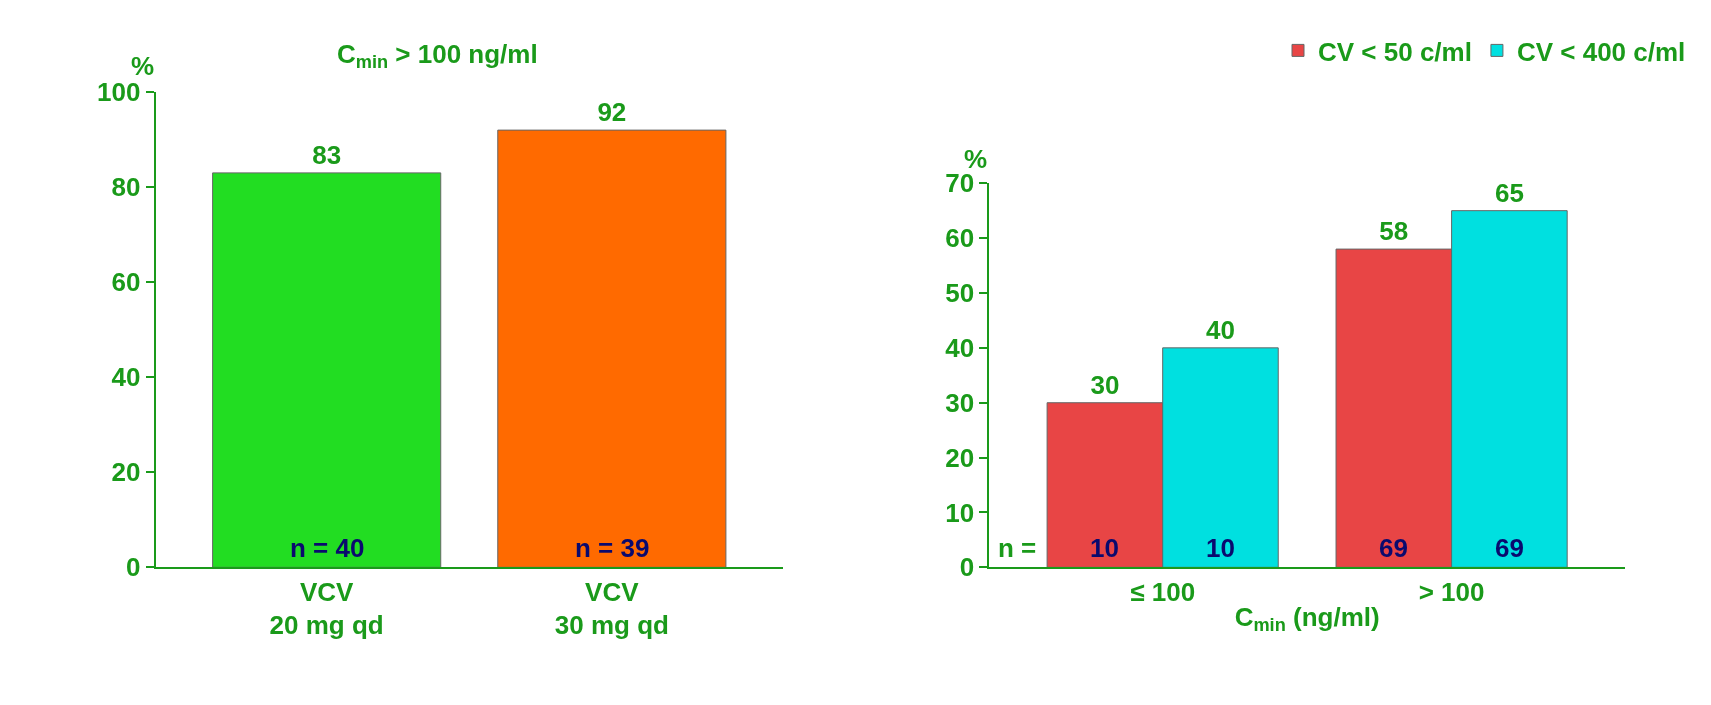 The width and height of the screenshot is (1711, 705). What do you see at coordinates (960, 293) in the screenshot?
I see `y-tick-label: 50` at bounding box center [960, 293].